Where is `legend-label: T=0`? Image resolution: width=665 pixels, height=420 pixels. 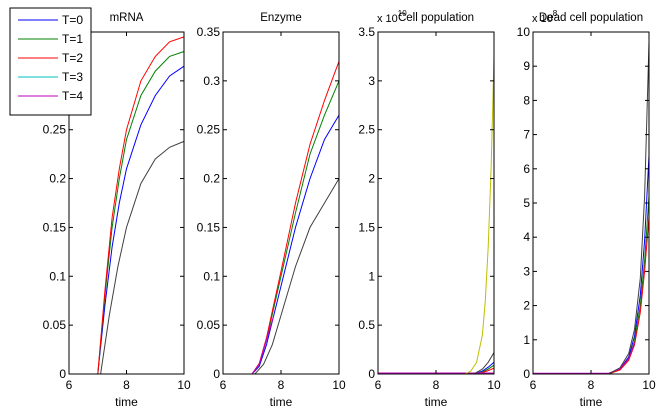 legend-label: T=0 is located at coordinates (72, 20).